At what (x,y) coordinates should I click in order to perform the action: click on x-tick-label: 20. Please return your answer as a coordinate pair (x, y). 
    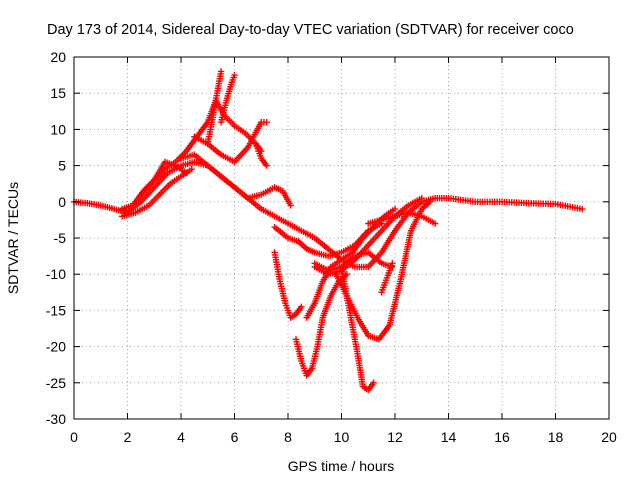
    Looking at the image, I should click on (609, 437).